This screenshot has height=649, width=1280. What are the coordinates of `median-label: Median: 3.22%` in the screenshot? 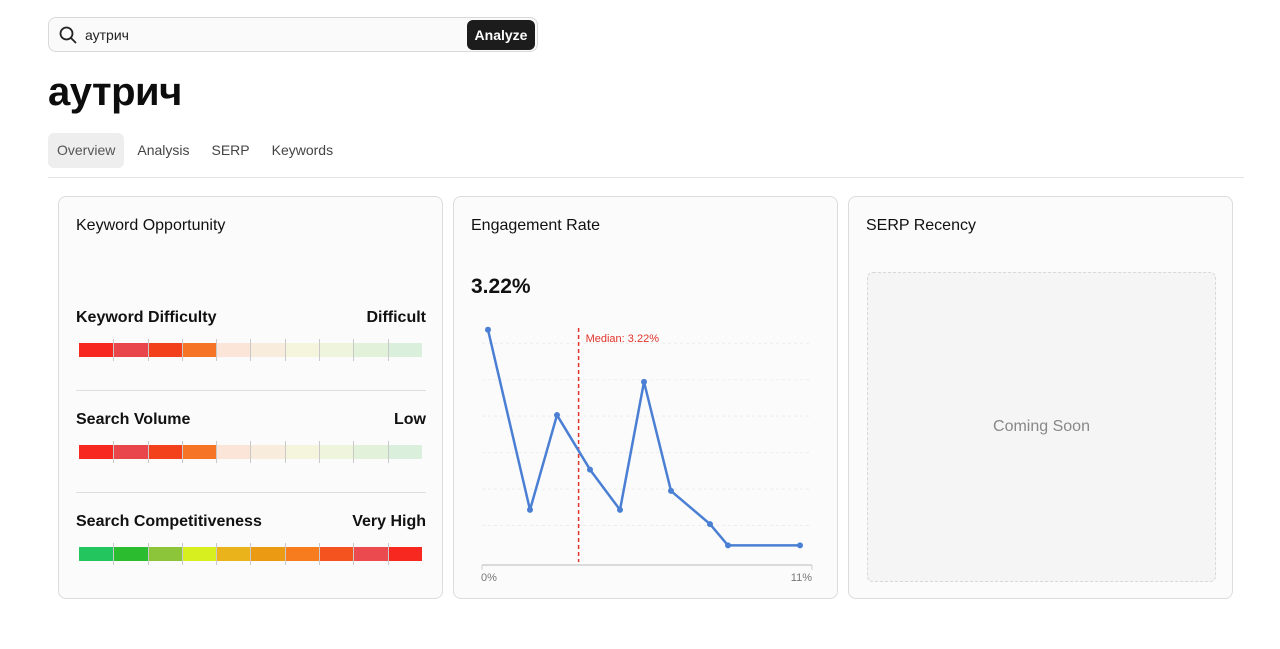 It's located at (623, 339).